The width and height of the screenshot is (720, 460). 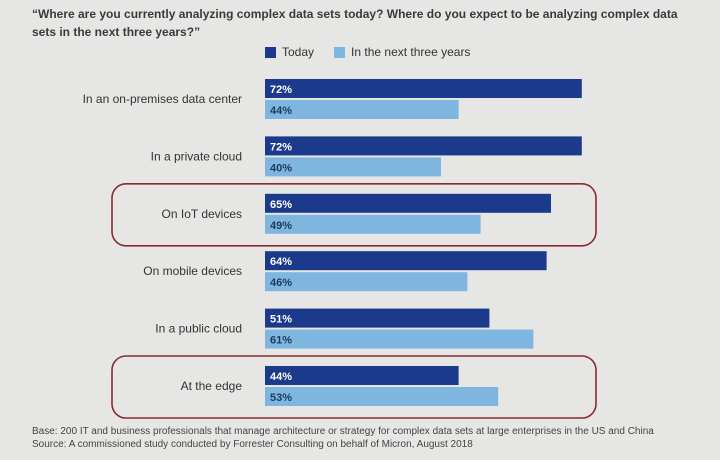 I want to click on bar-future-in-a-public-cloud, so click(x=399, y=339).